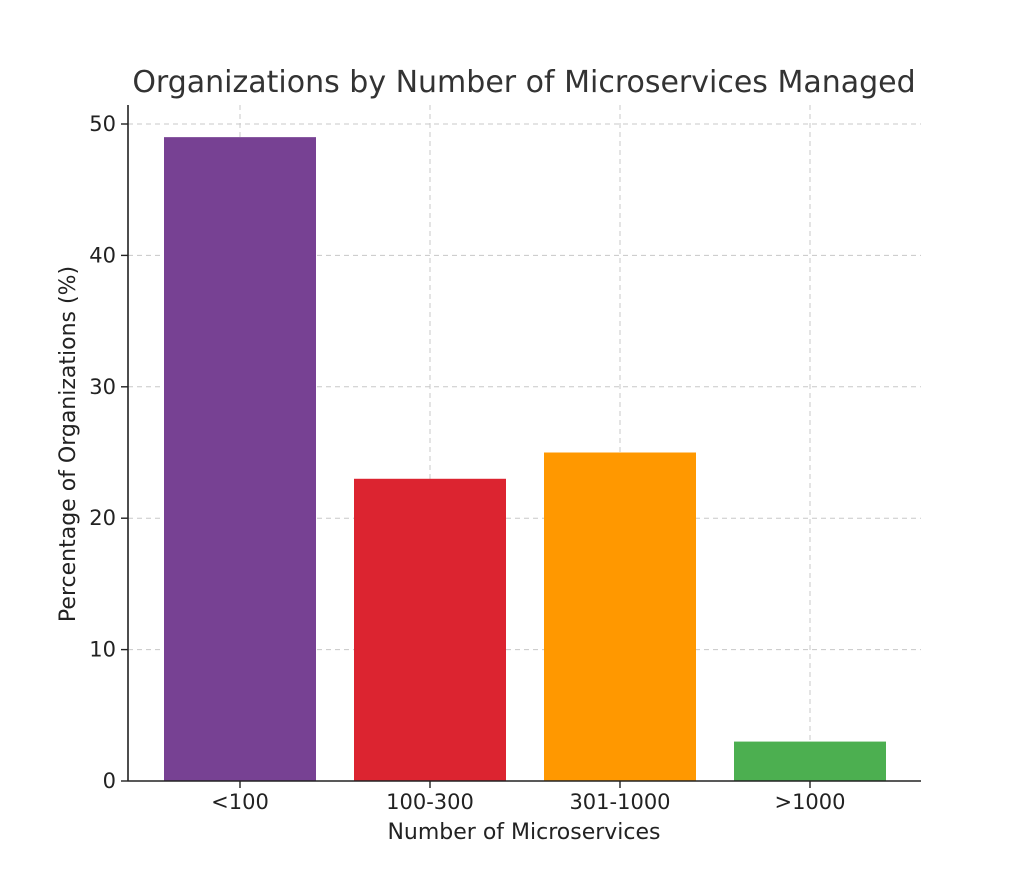 Image resolution: width=1024 pixels, height=878 pixels. Describe the element at coordinates (102, 124) in the screenshot. I see `y-tick-label: 50` at that location.